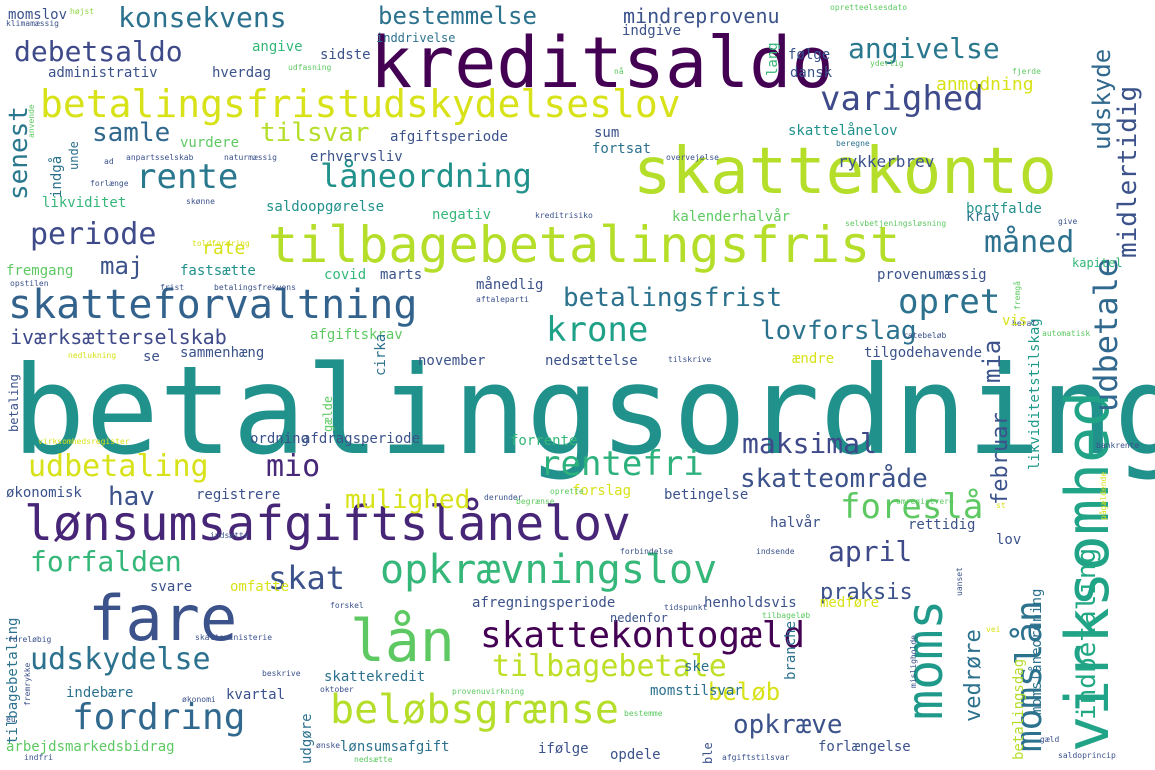 This screenshot has height=770, width=1155. What do you see at coordinates (408, 500) in the screenshot?
I see `word: mulighed` at bounding box center [408, 500].